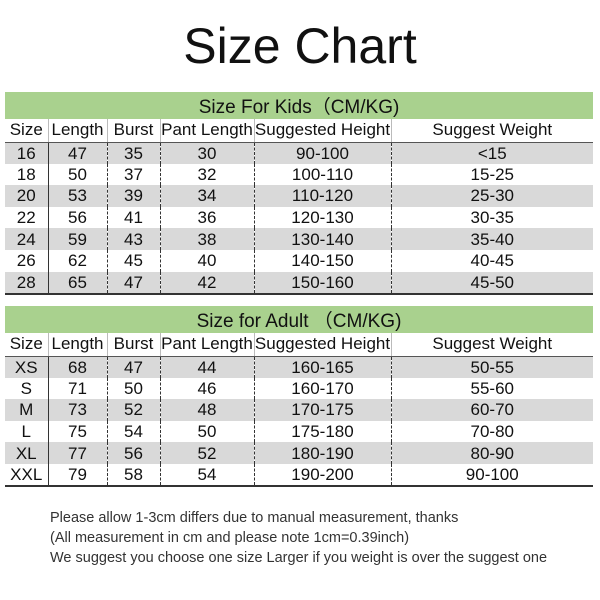 This screenshot has width=600, height=600. What do you see at coordinates (26, 367) in the screenshot?
I see `table-cell: XS` at bounding box center [26, 367].